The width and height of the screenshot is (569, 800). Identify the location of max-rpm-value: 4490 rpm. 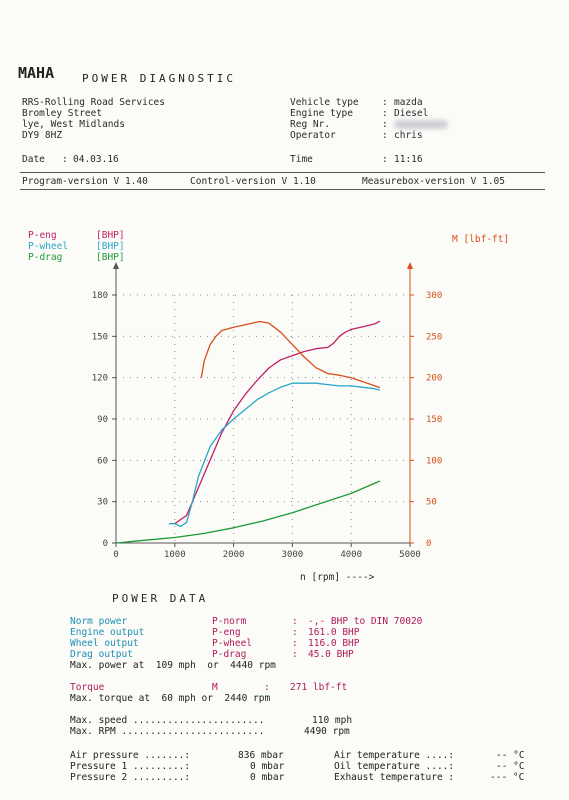
(327, 731).